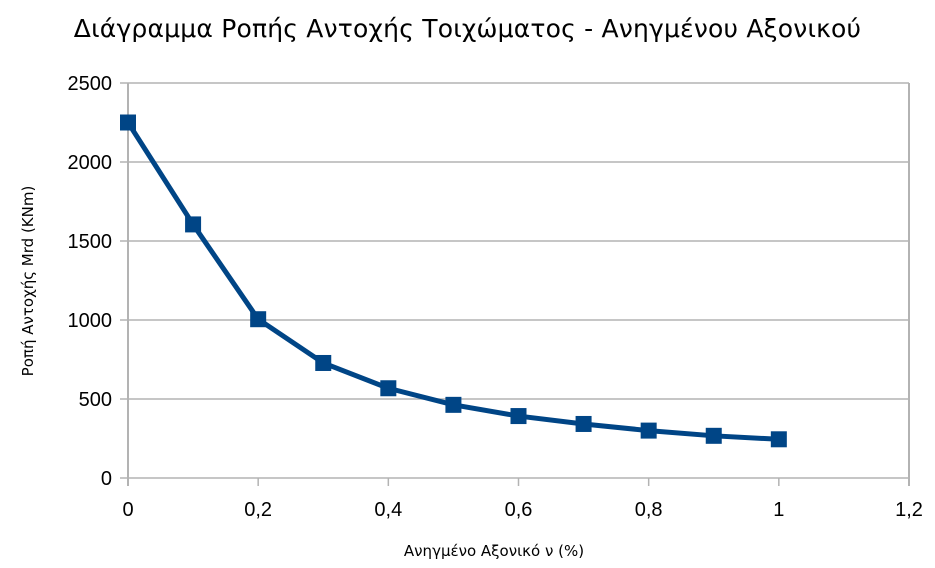 Image resolution: width=935 pixels, height=568 pixels. What do you see at coordinates (909, 510) in the screenshot?
I see `x-tick-label: 1,2` at bounding box center [909, 510].